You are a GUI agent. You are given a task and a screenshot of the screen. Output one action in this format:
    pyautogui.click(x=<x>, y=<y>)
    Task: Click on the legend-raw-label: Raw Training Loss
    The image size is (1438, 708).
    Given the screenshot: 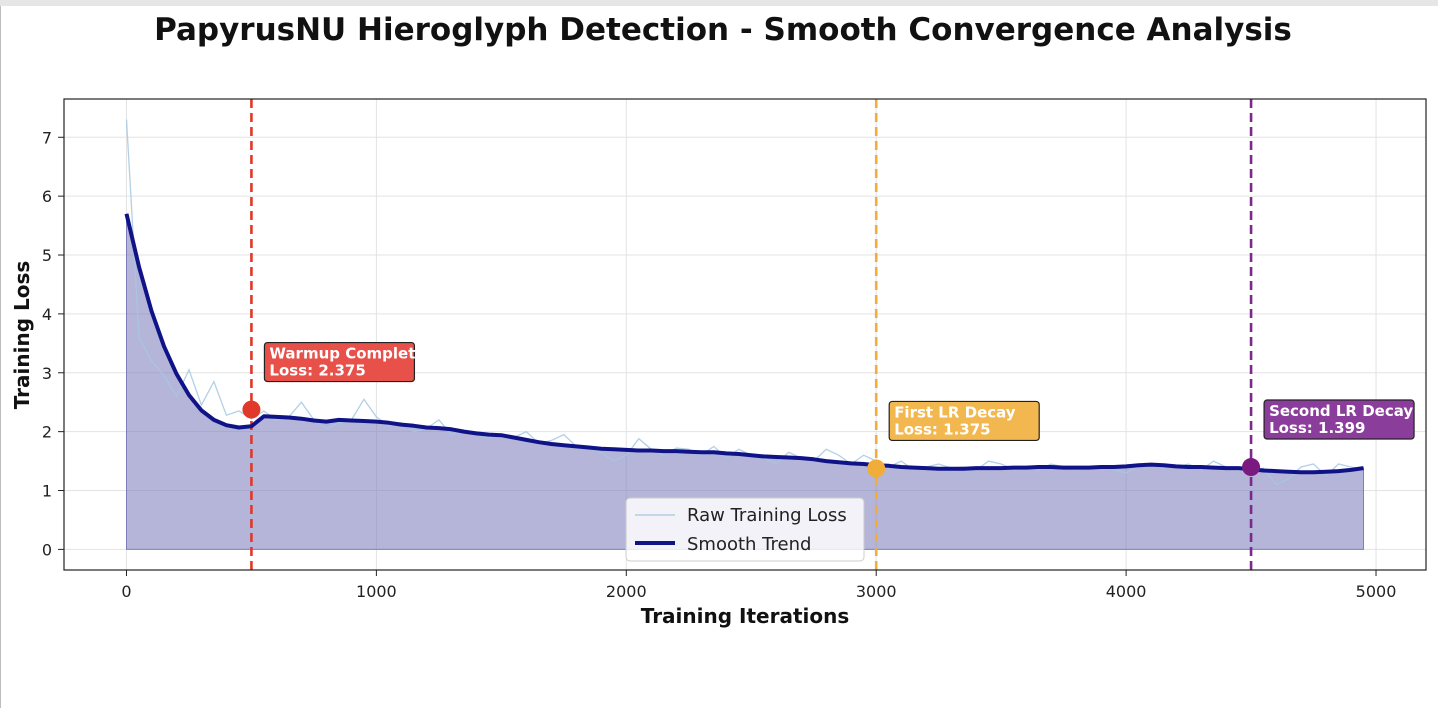 What is the action you would take?
    pyautogui.click(x=767, y=515)
    